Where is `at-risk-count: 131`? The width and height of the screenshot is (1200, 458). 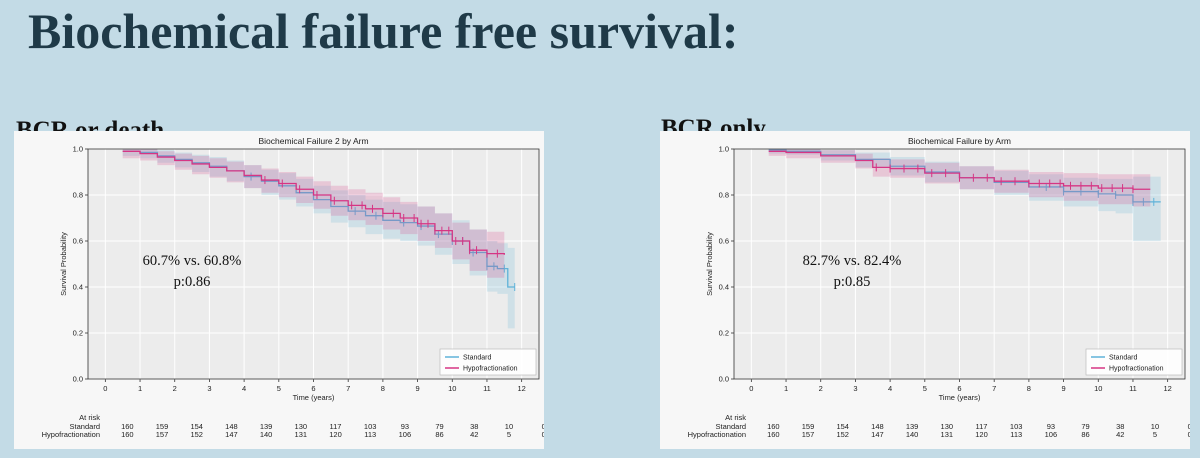 at-risk-count: 131 is located at coordinates (947, 434).